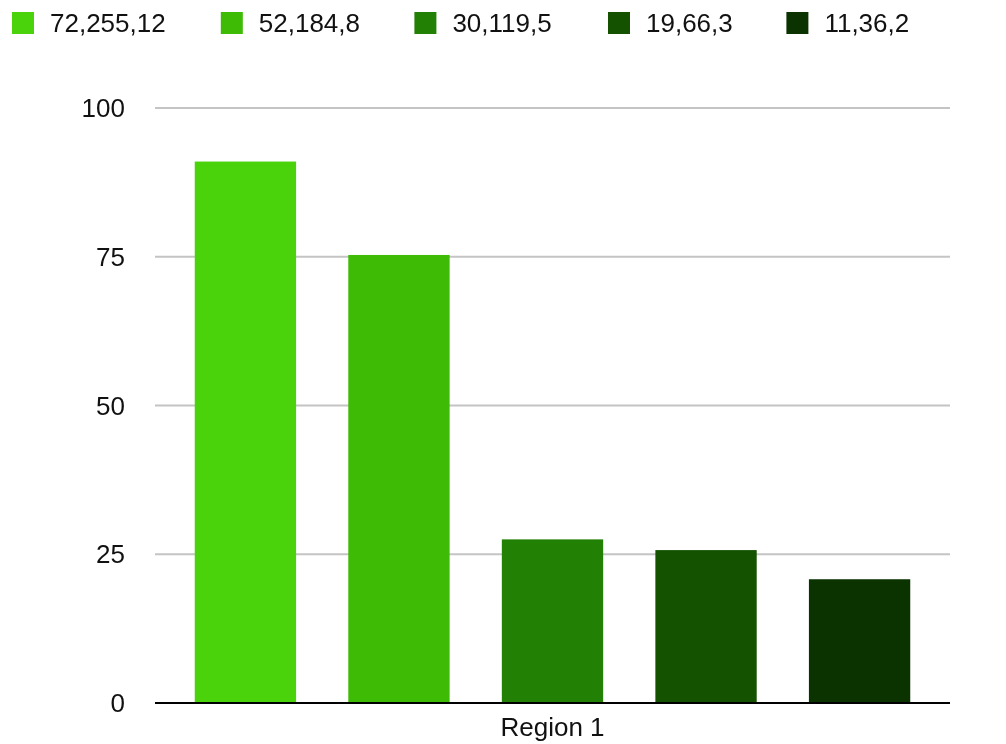 This screenshot has height=744, width=1006. Describe the element at coordinates (108, 23) in the screenshot. I see `legend-label: 72,255,12` at that location.